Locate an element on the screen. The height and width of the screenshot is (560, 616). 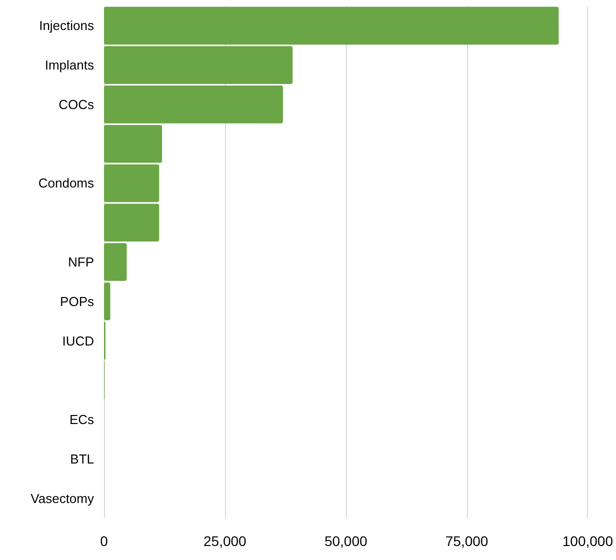
y-tick-label: IUCD is located at coordinates (78, 340).